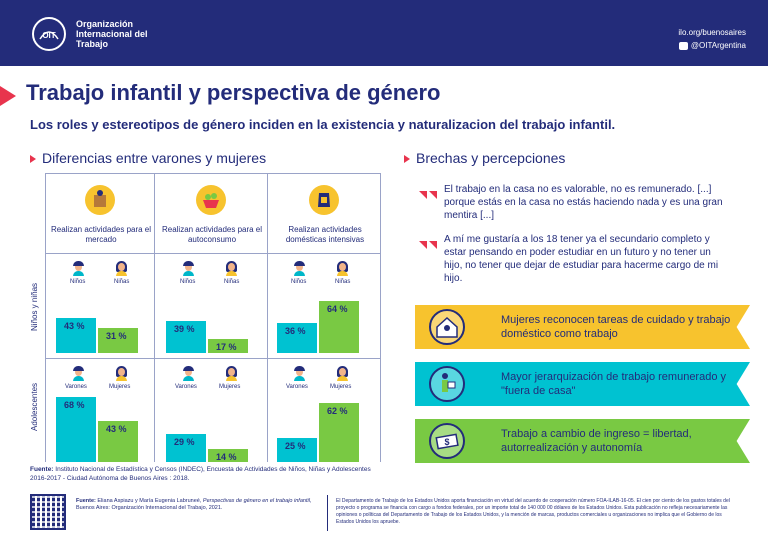 The height and width of the screenshot is (543, 768). What do you see at coordinates (295, 331) in the screenshot?
I see `bar-value-label: 36 %` at bounding box center [295, 331].